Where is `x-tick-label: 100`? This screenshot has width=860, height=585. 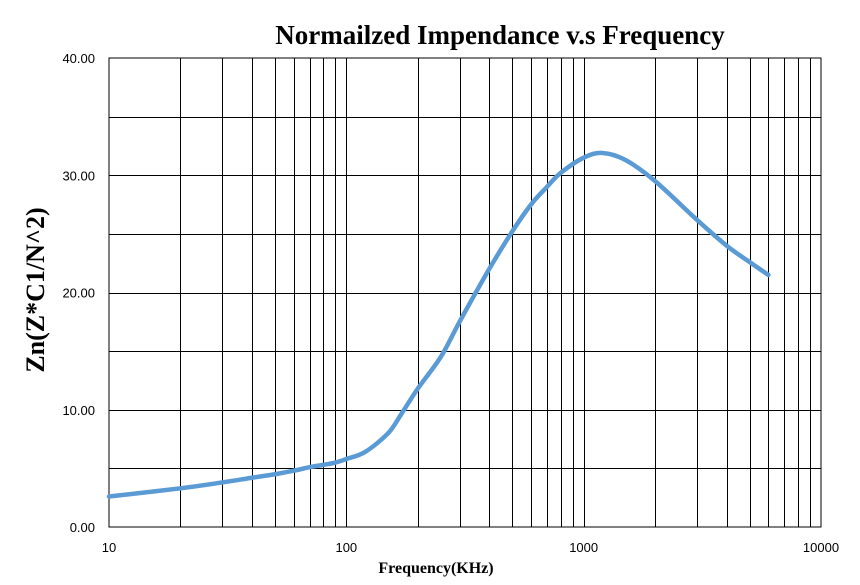 x-tick-label: 100 is located at coordinates (346, 547).